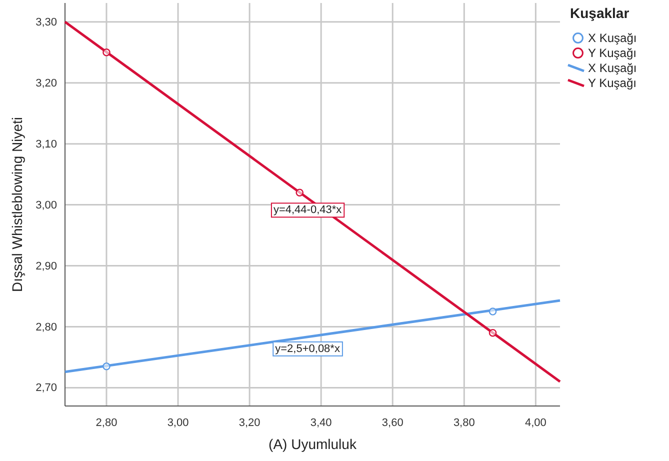  What do you see at coordinates (535, 422) in the screenshot?
I see `x-tick-label: 4,00` at bounding box center [535, 422].